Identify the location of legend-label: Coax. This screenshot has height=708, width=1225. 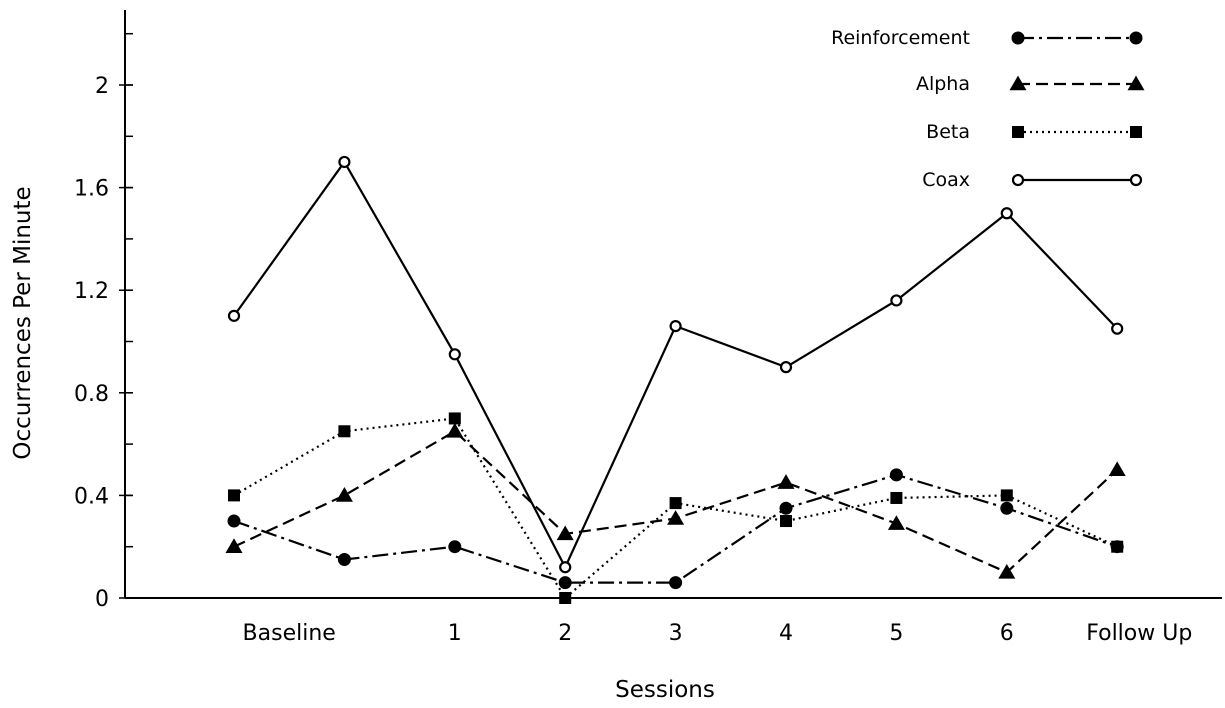
(946, 180).